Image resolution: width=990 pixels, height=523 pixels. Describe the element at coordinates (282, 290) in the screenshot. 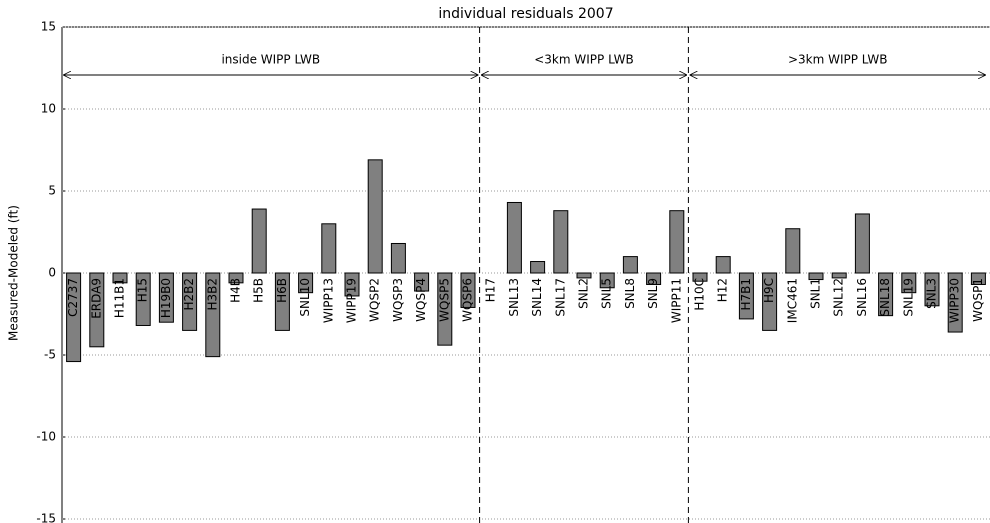

I see `x-tick-label: H6B` at that location.